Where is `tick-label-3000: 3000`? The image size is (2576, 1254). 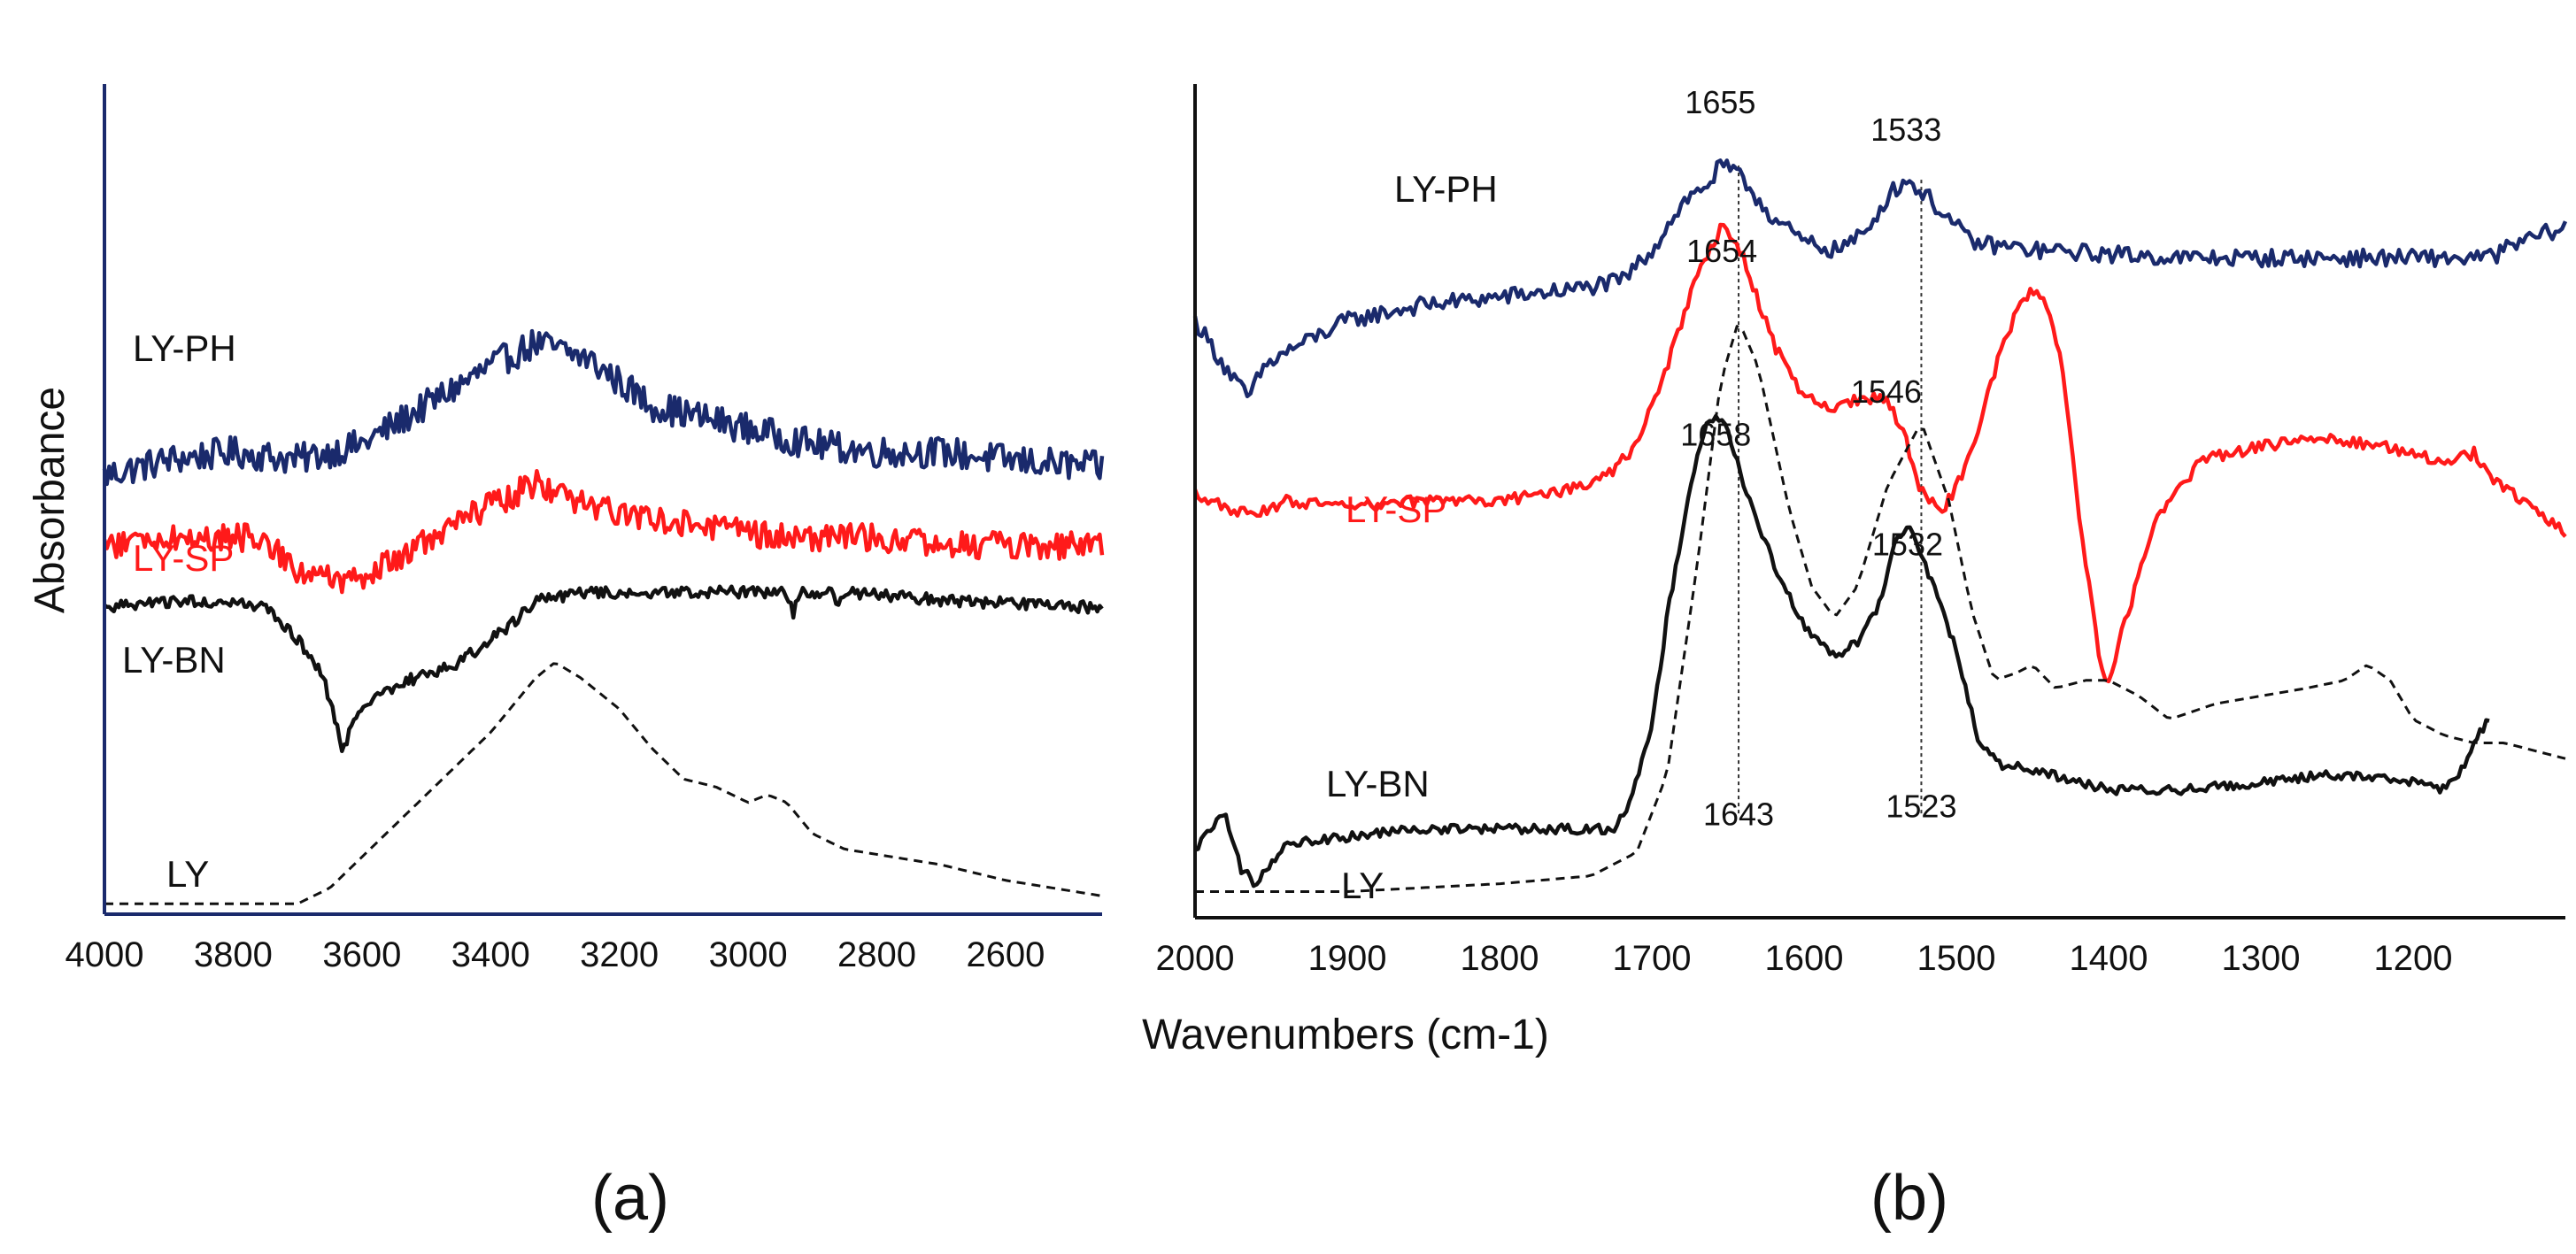
tick-label-3000: 3000 is located at coordinates (748, 954).